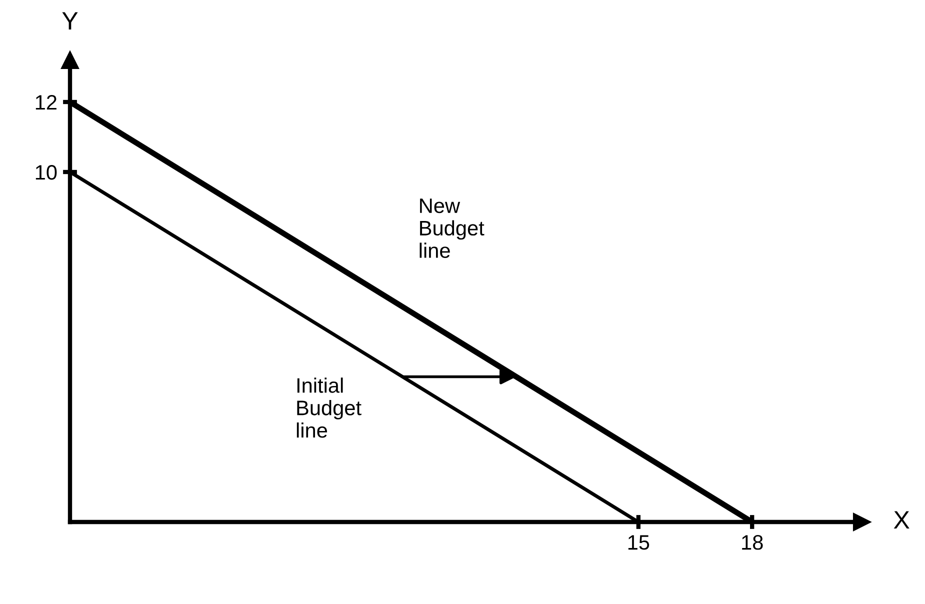 The image size is (925, 604). Describe the element at coordinates (452, 228) in the screenshot. I see `text: New Budget line` at that location.